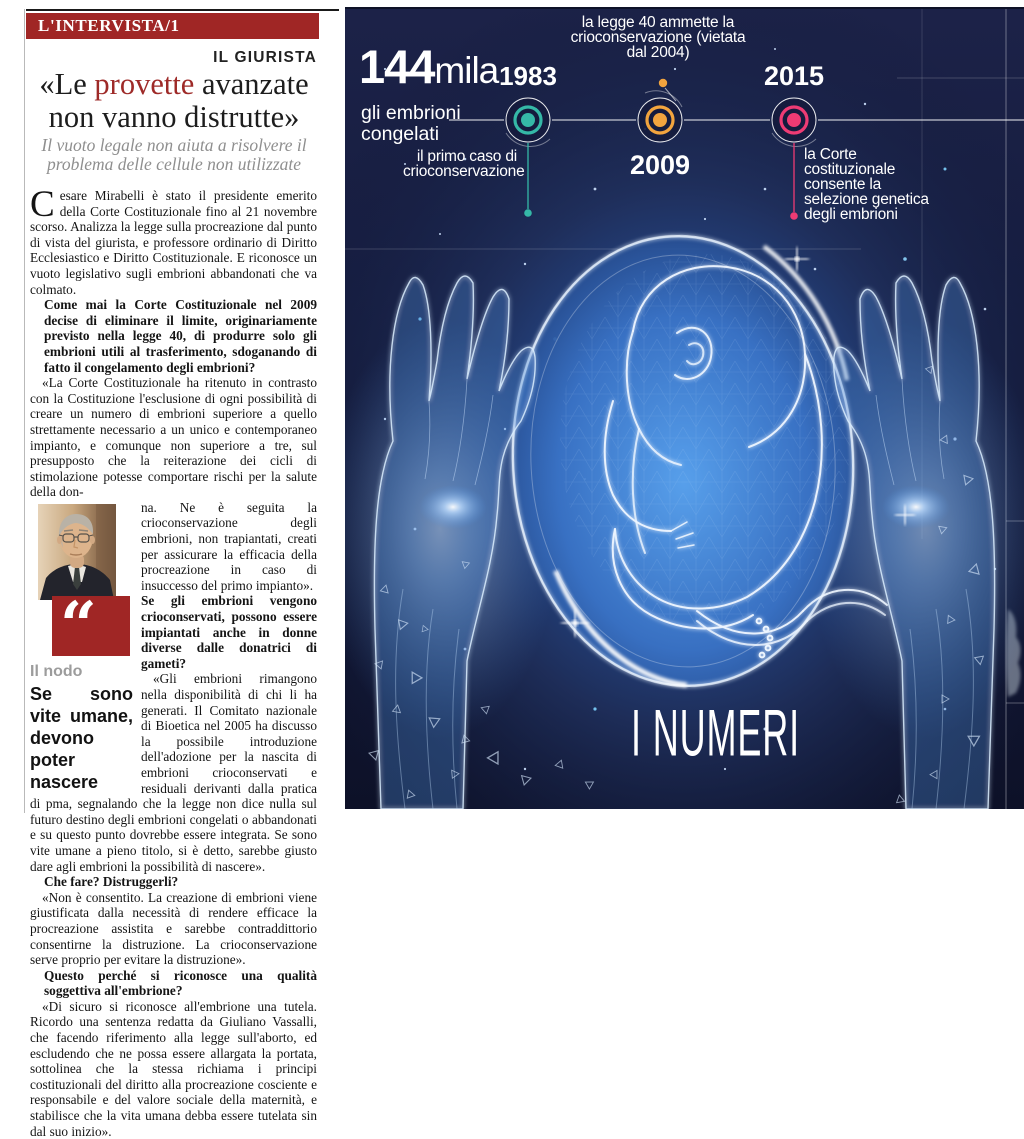  What do you see at coordinates (528, 157) in the screenshot?
I see `timeline-node-1983` at bounding box center [528, 157].